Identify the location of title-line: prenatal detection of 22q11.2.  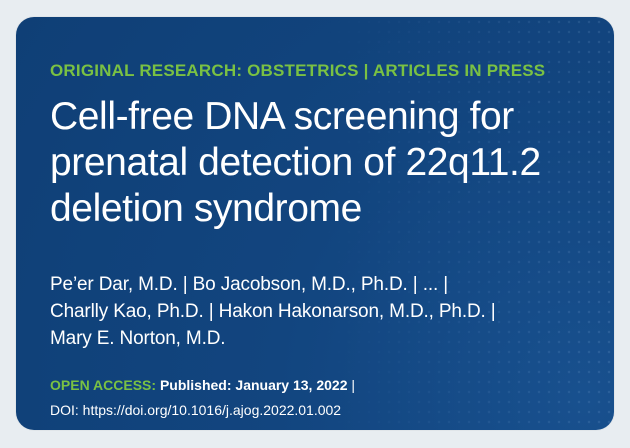
(295, 162).